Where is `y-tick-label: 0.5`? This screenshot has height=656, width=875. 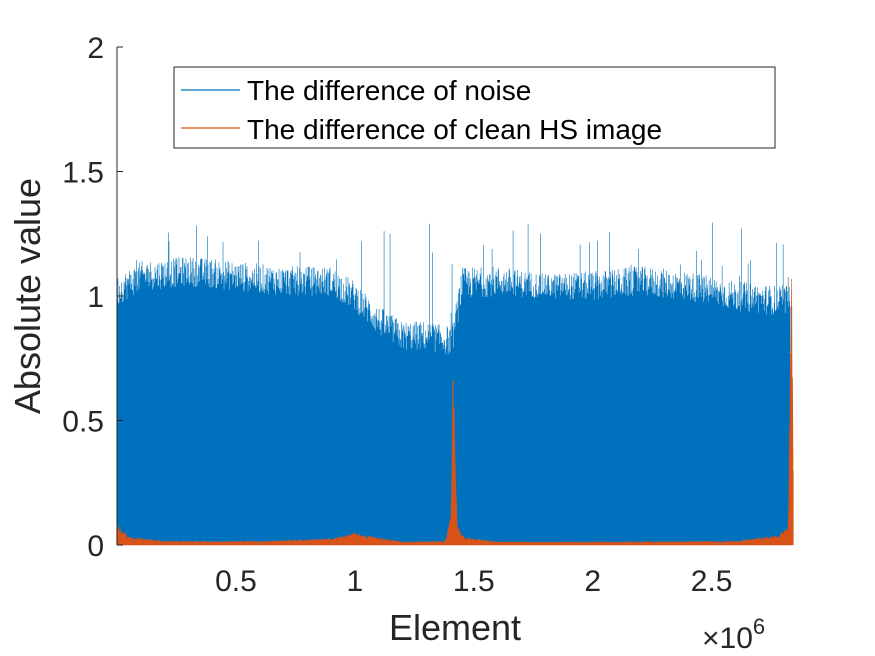
y-tick-label: 0.5 is located at coordinates (83, 422).